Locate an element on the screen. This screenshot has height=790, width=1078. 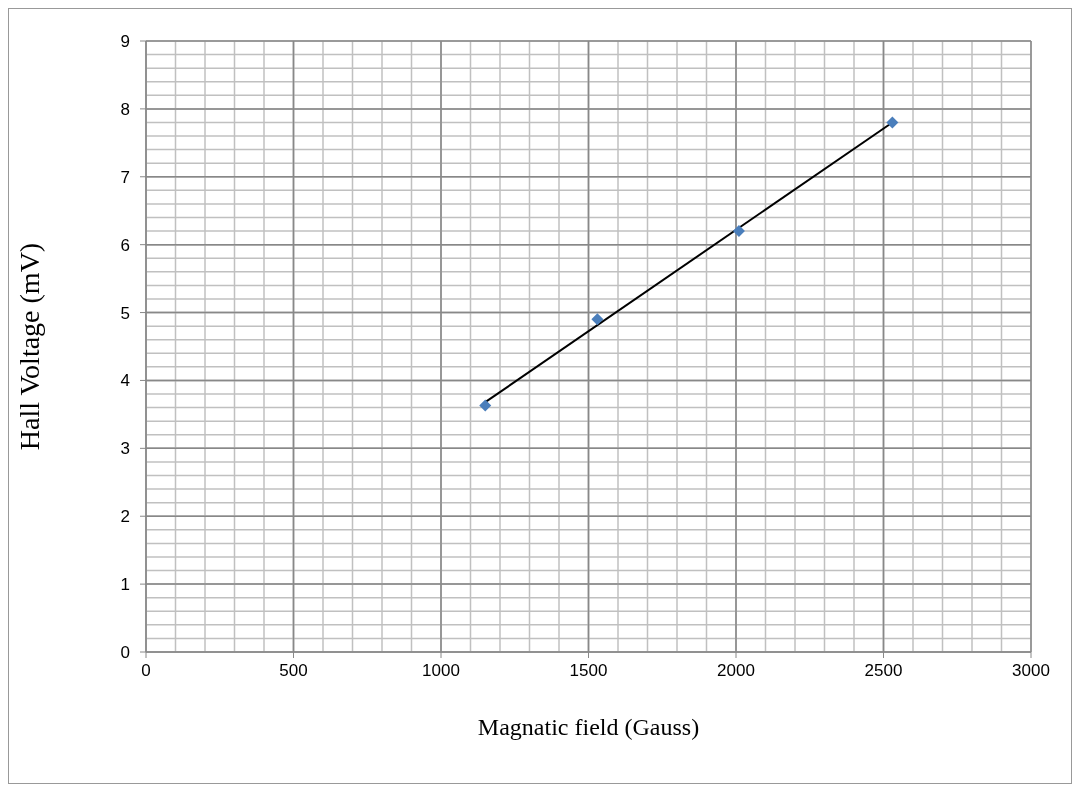
x-axis-title: Magnatic field (Gauss) is located at coordinates (588, 727).